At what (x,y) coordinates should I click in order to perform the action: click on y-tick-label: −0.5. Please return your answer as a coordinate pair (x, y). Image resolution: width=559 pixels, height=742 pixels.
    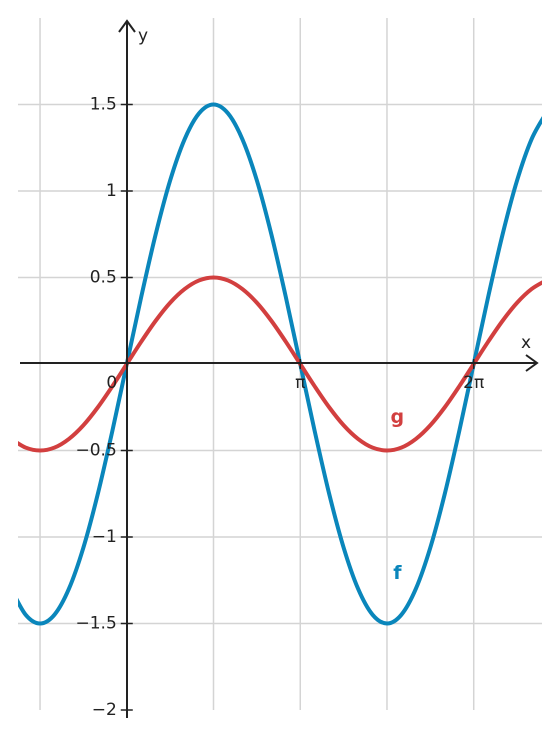
    Looking at the image, I should click on (95, 451).